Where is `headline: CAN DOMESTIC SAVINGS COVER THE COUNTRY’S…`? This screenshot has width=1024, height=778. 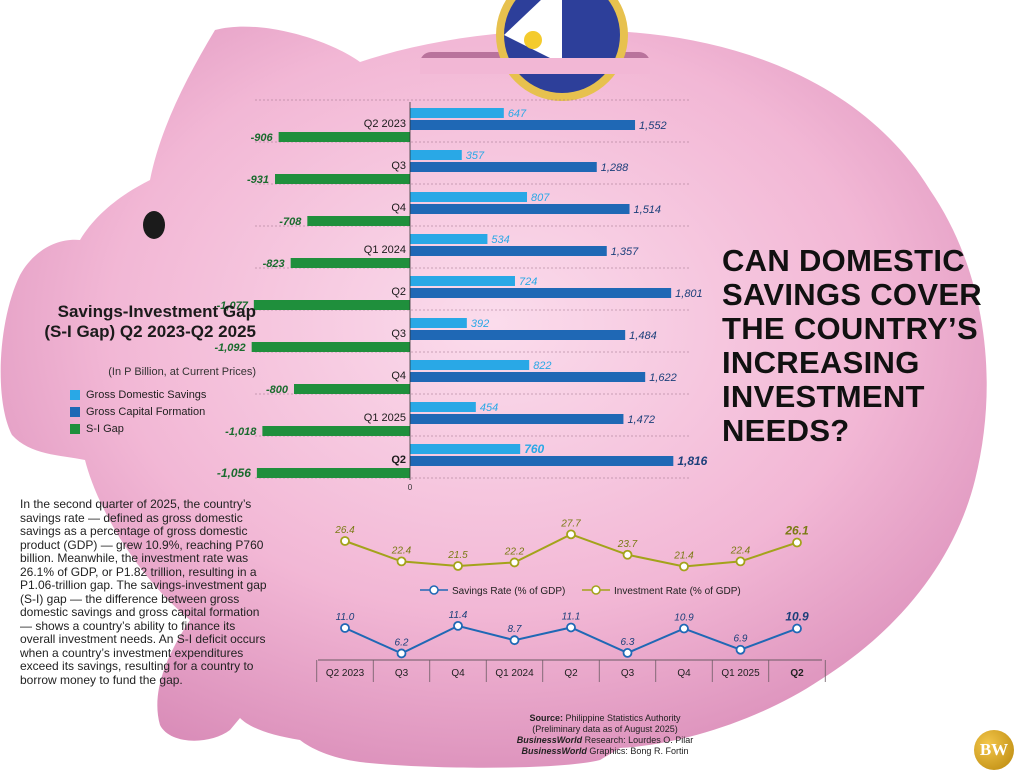
headline: CAN DOMESTIC SAVINGS COVER THE COUNTRY’S… is located at coordinates (852, 345).